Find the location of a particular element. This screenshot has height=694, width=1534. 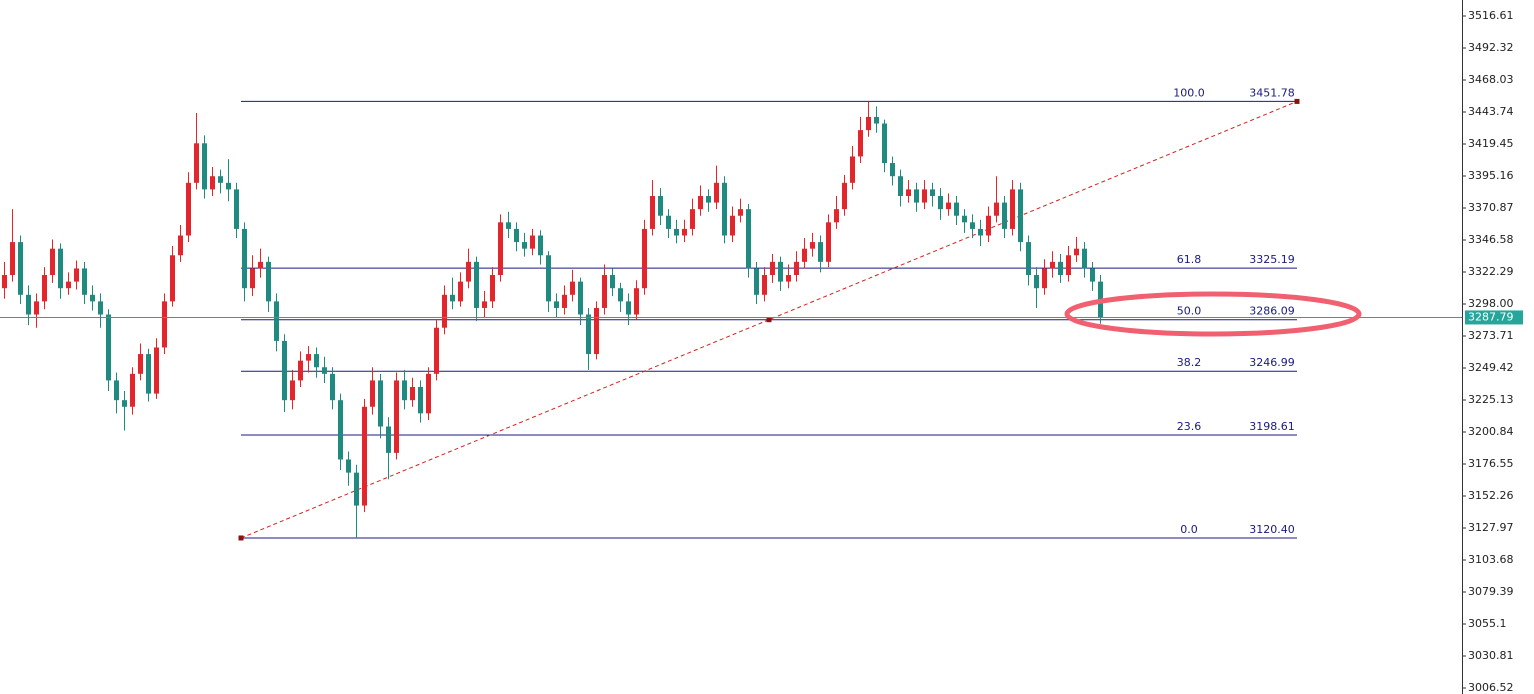

fib-price-label: 3451.78 is located at coordinates (1272, 92).